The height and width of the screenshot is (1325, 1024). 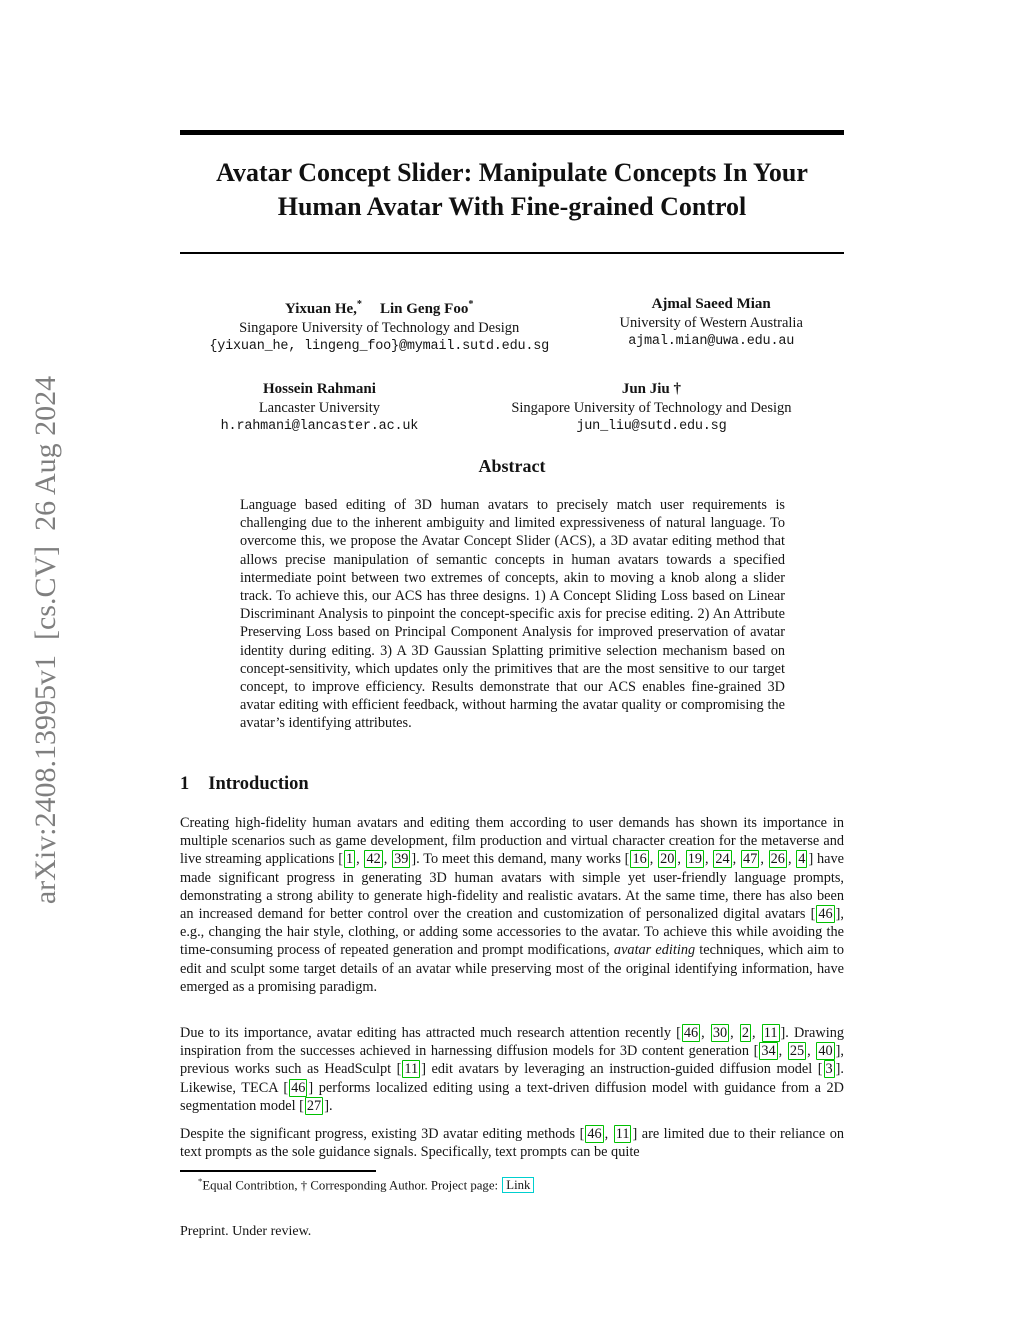 What do you see at coordinates (512, 132) in the screenshot?
I see `title-rule-top` at bounding box center [512, 132].